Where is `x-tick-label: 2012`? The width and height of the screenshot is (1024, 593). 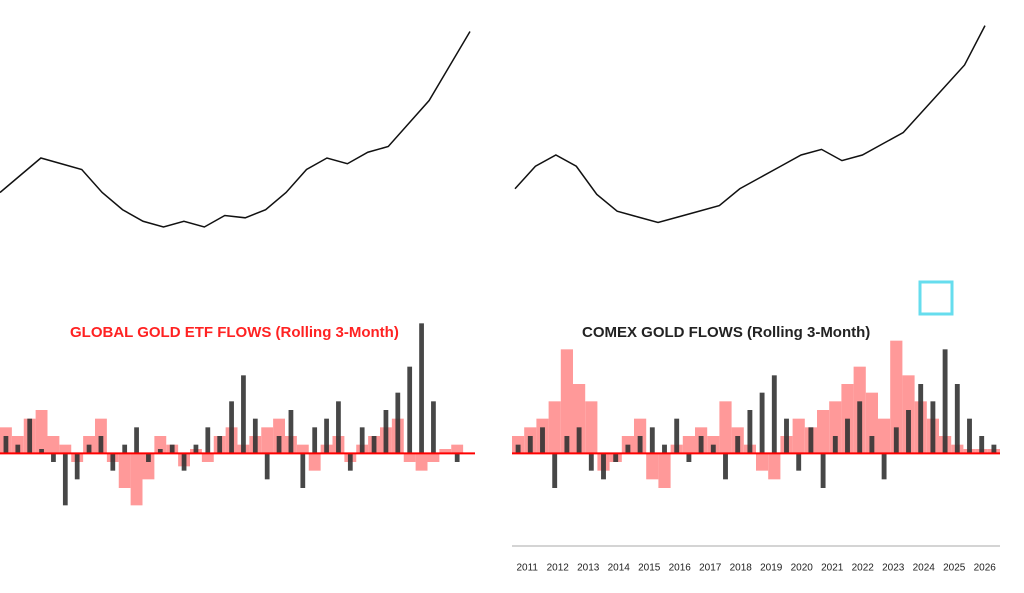
x-tick-label: 2012 is located at coordinates (558, 568).